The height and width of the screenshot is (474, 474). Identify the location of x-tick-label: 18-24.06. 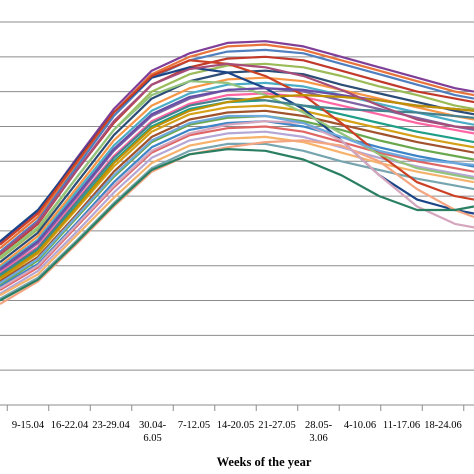
(443, 425).